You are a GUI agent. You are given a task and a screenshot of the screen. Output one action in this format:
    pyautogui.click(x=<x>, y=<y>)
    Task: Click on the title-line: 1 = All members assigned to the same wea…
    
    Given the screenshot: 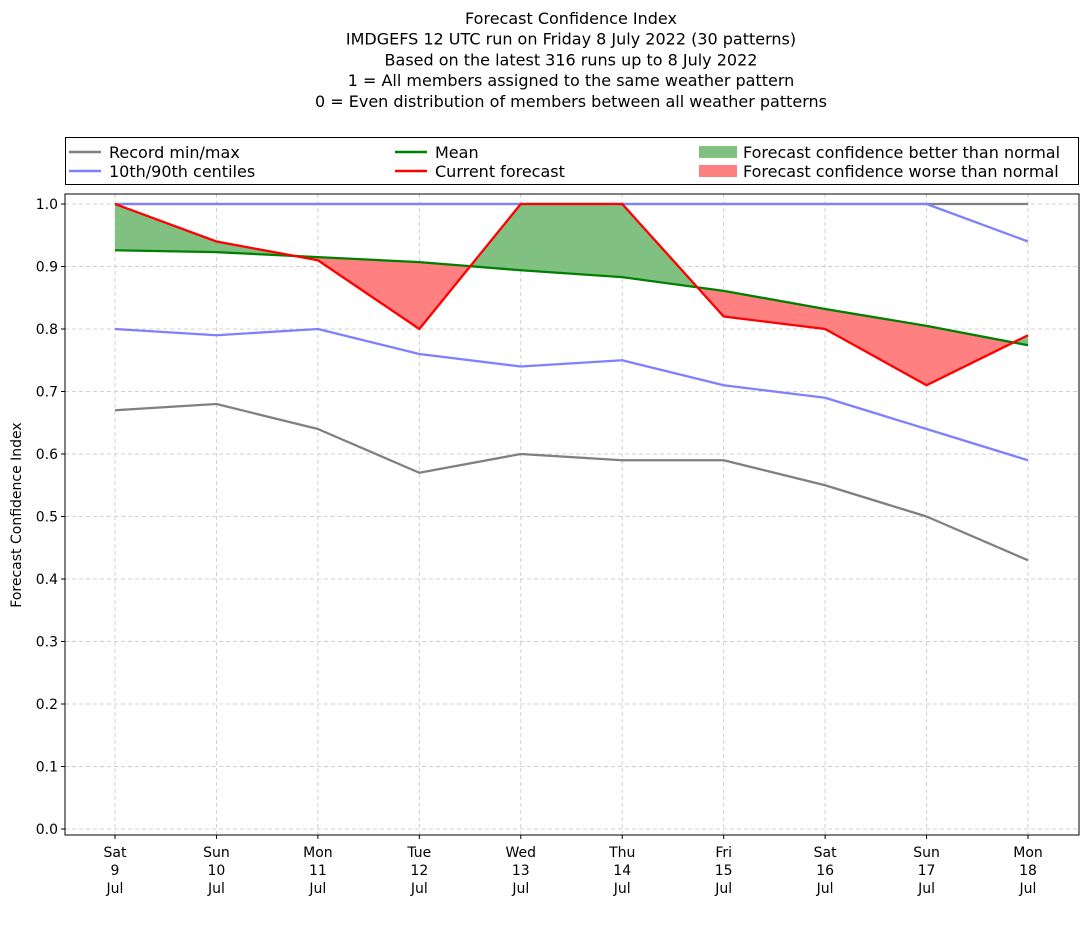 What is the action you would take?
    pyautogui.click(x=571, y=80)
    